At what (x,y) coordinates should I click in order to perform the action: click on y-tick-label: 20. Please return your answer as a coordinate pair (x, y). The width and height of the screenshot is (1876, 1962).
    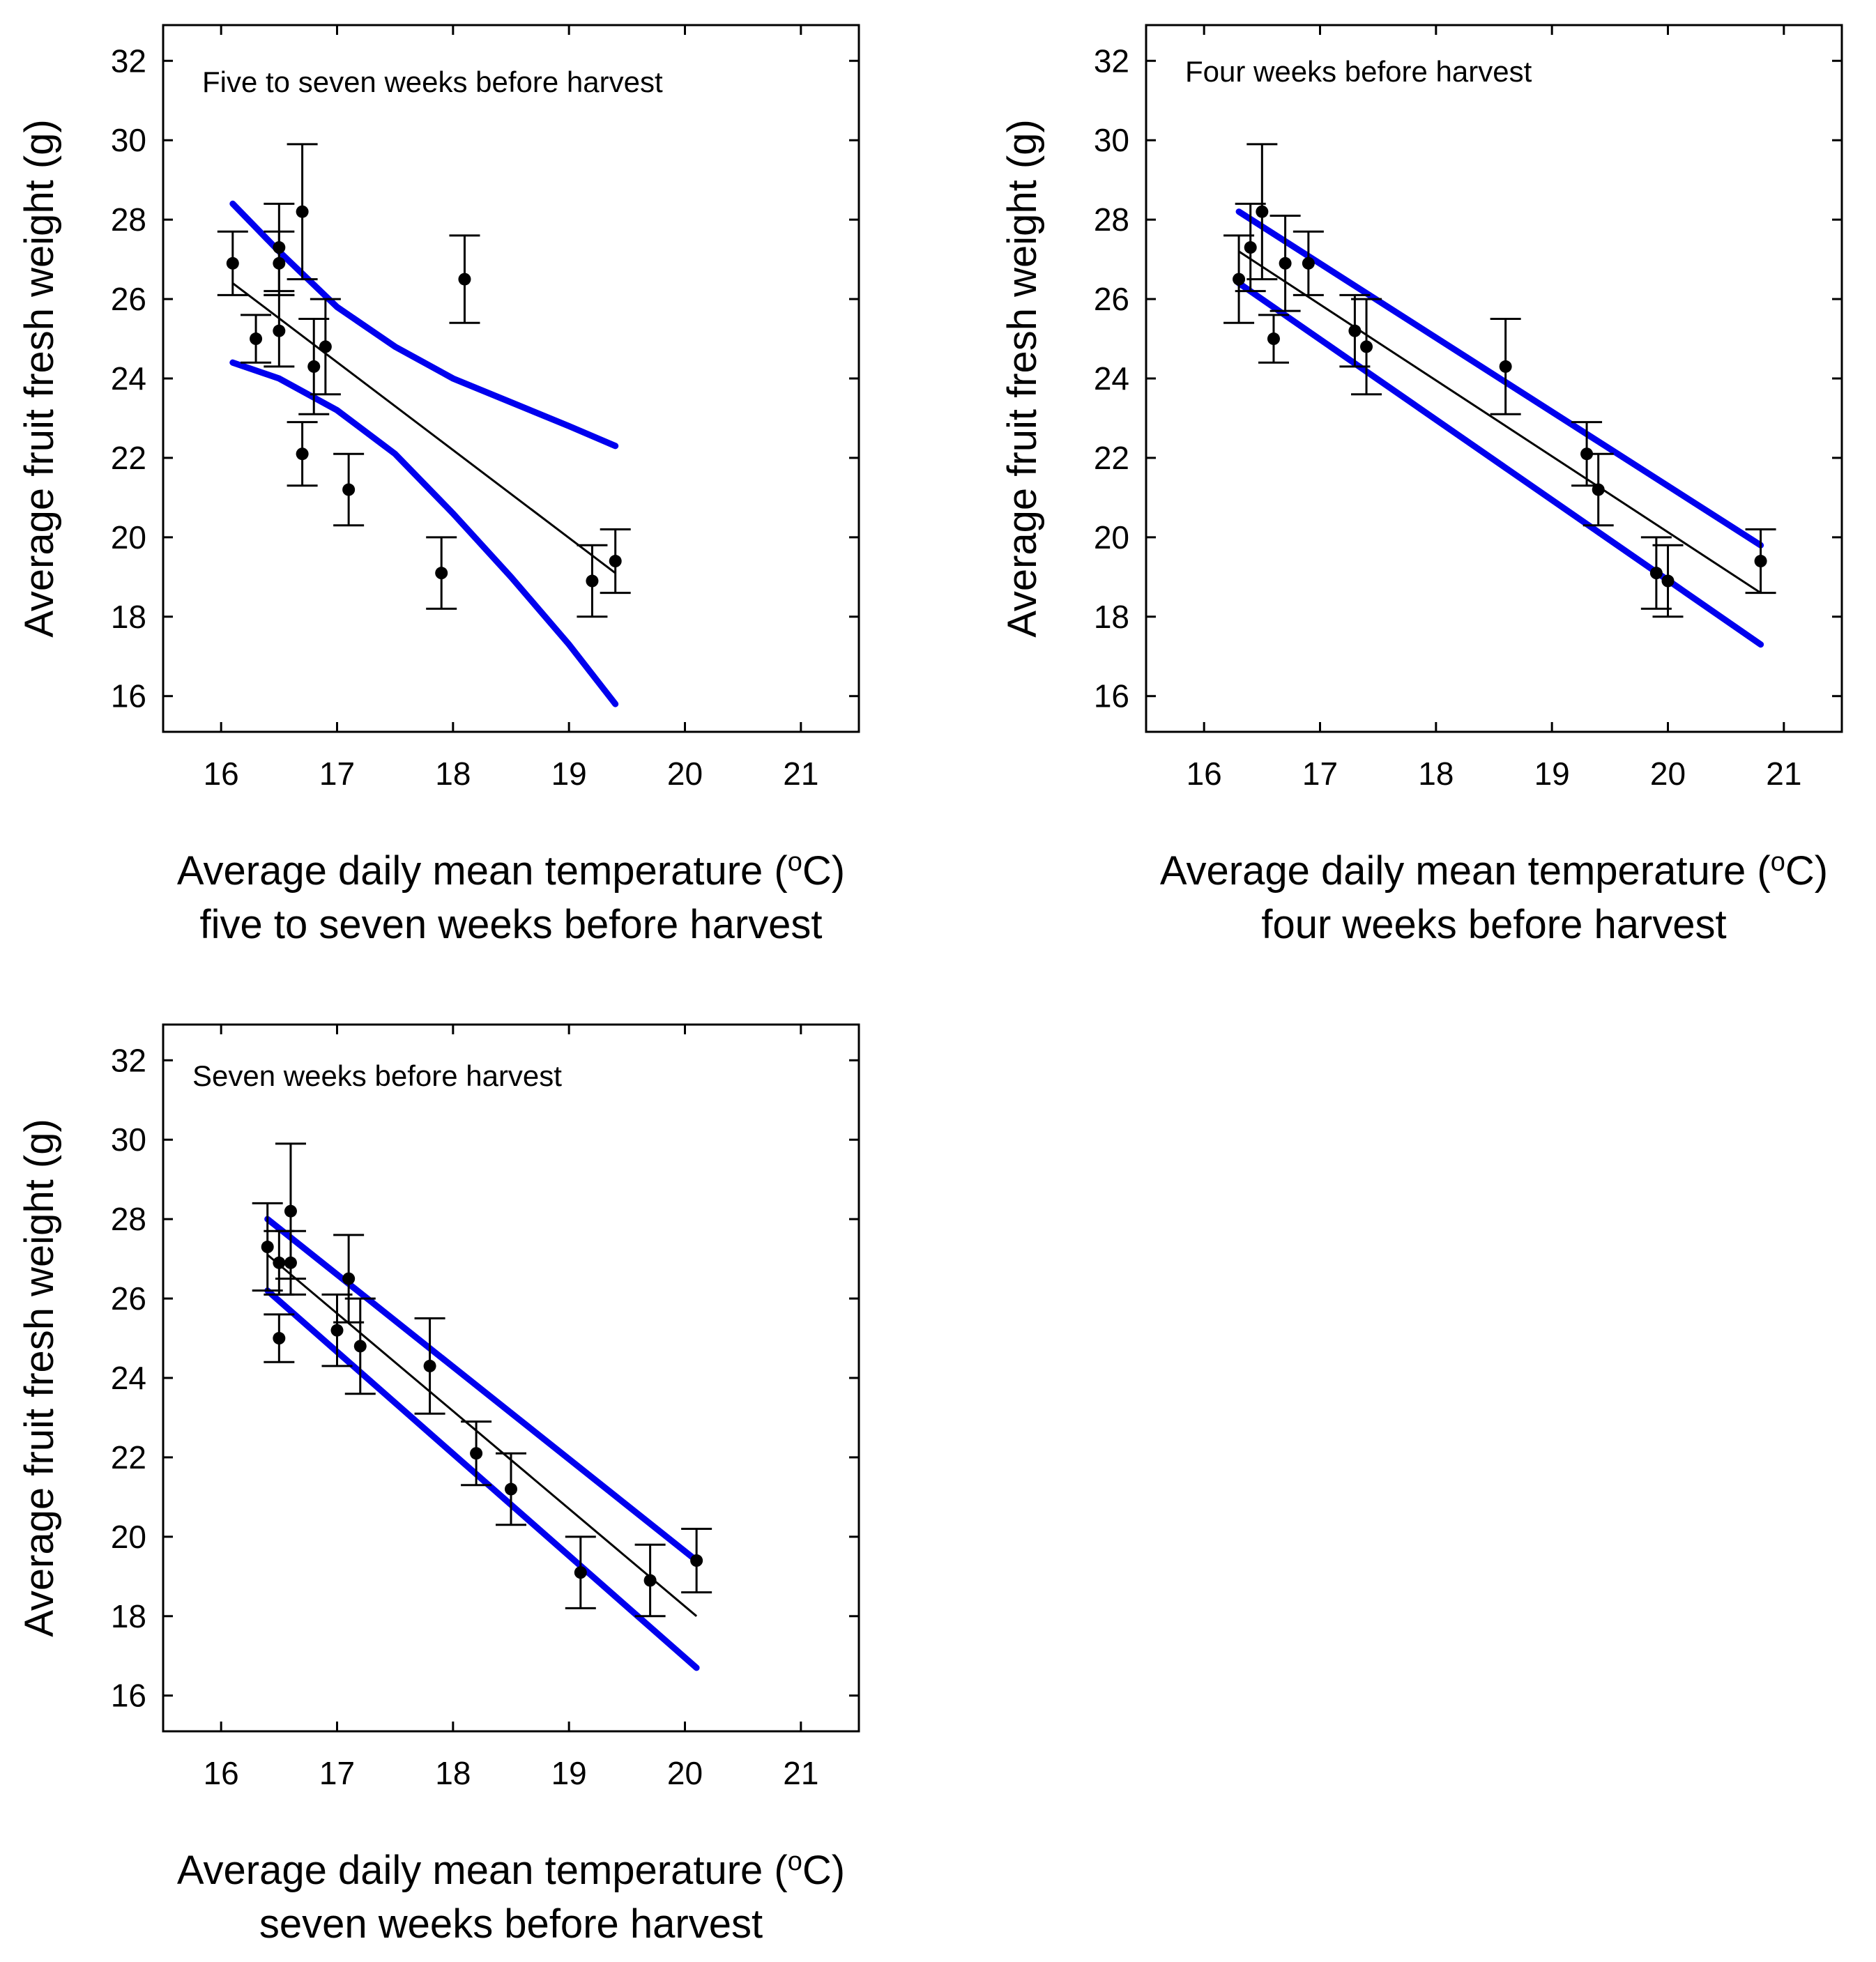
    Looking at the image, I should click on (1111, 537).